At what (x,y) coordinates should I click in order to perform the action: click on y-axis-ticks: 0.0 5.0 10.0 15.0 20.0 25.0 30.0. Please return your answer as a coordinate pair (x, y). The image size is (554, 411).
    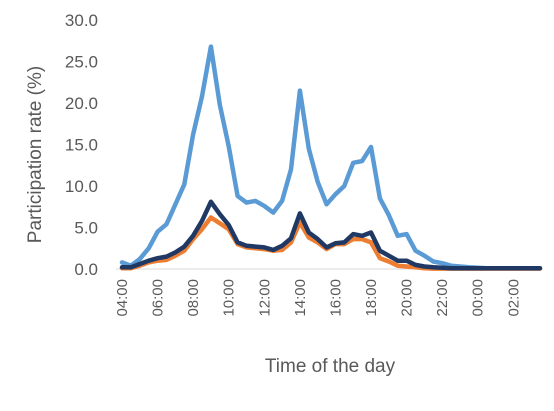
    Looking at the image, I should click on (81, 145).